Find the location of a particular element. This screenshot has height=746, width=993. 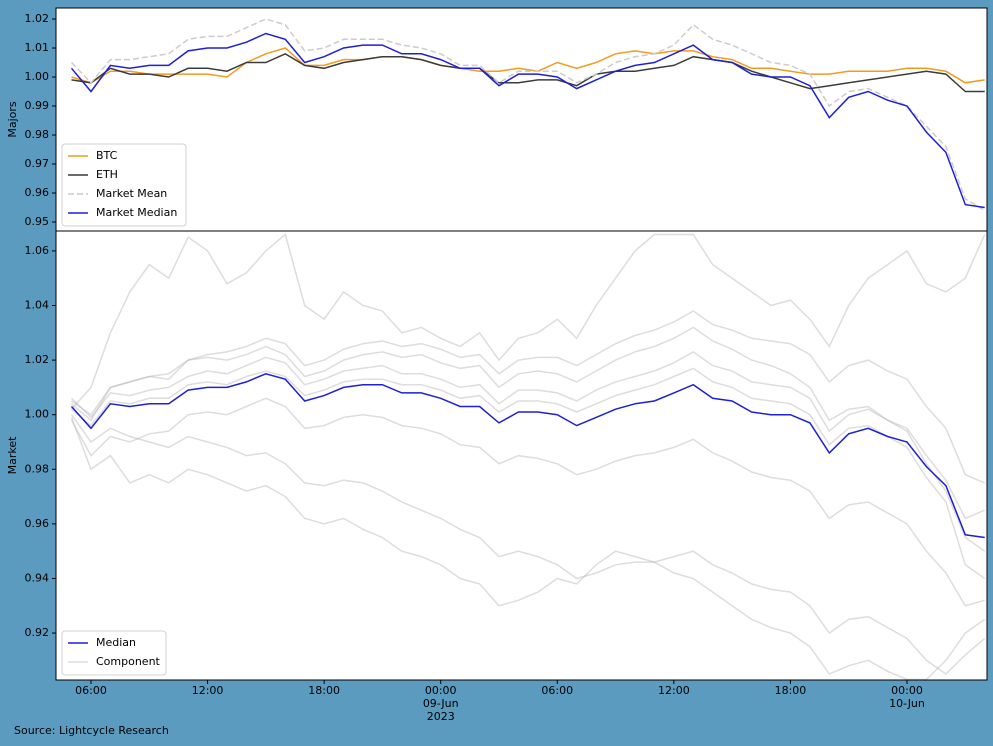

source-note: Source: Lightcycle Research is located at coordinates (91, 730).